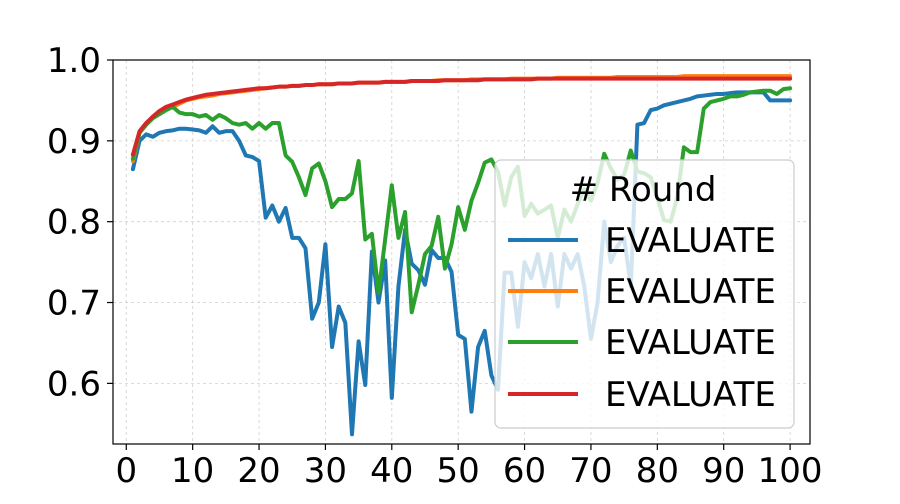 The width and height of the screenshot is (900, 504). What do you see at coordinates (391, 471) in the screenshot?
I see `x-tick-label: 40` at bounding box center [391, 471].